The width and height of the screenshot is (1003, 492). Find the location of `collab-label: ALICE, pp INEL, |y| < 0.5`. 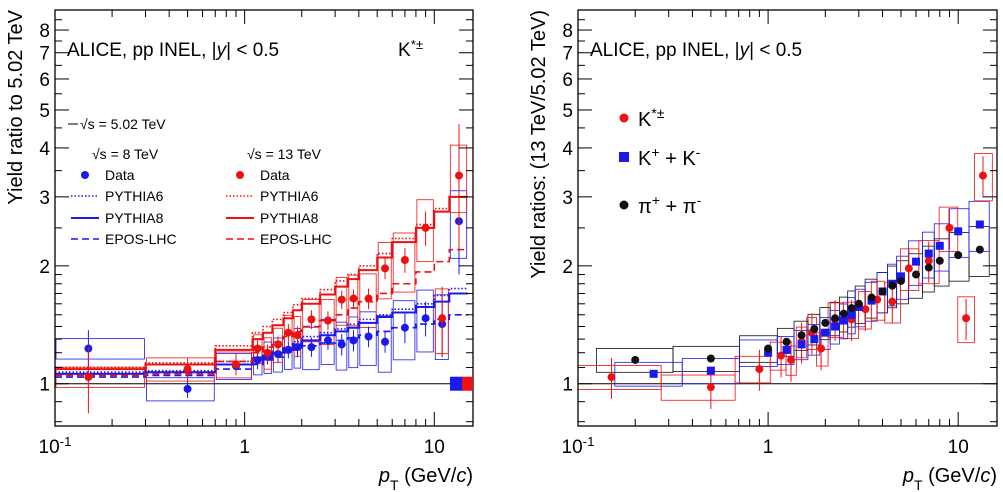

collab-label: ALICE, pp INEL, |y| < 0.5 is located at coordinates (173, 50).